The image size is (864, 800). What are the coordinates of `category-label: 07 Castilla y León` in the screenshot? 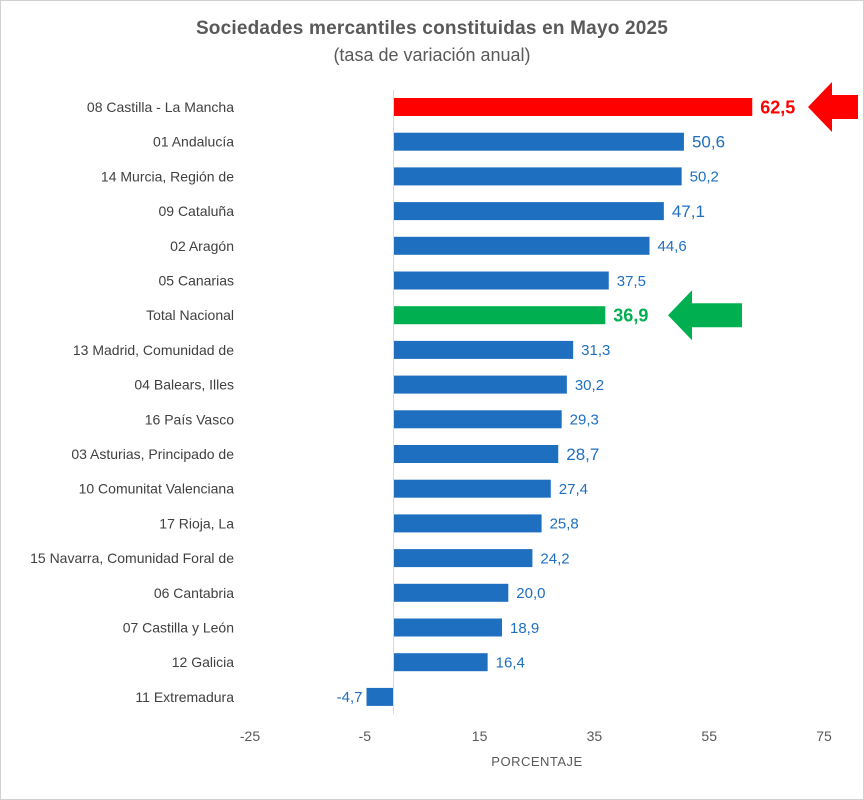 It's located at (178, 628).